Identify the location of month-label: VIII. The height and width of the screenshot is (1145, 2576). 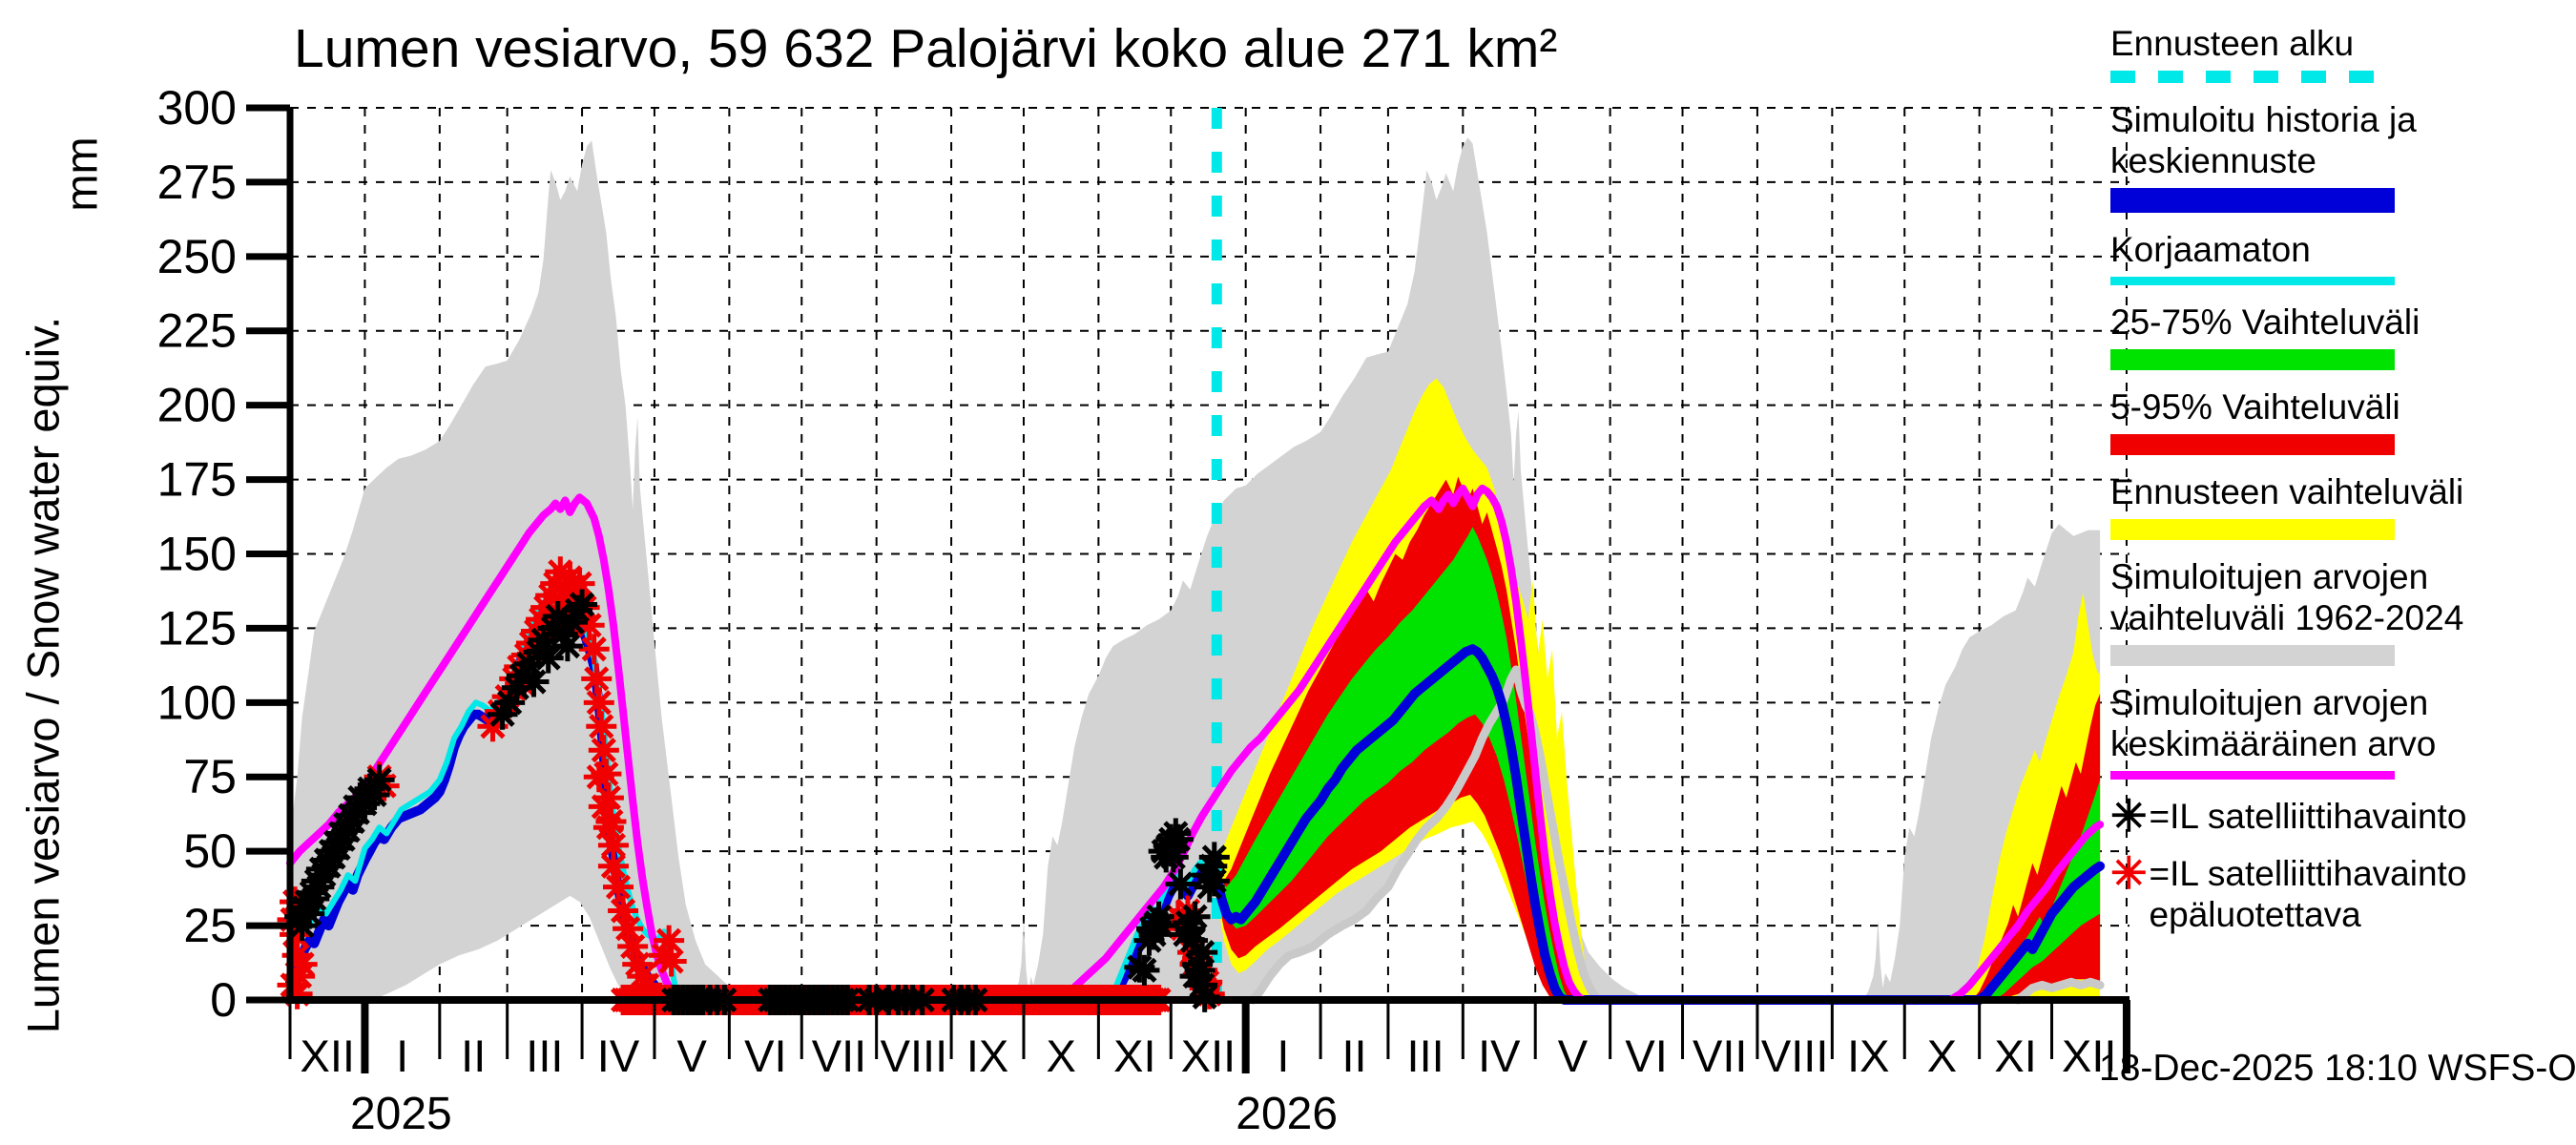
(1795, 1055).